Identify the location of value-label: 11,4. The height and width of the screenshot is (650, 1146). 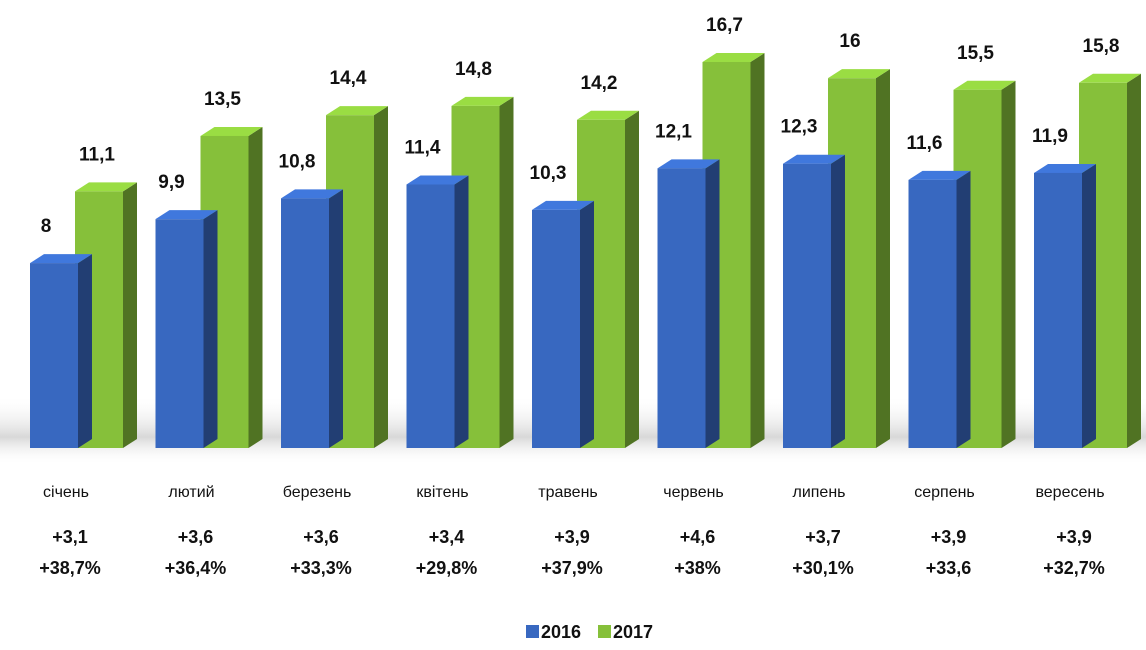
(423, 148).